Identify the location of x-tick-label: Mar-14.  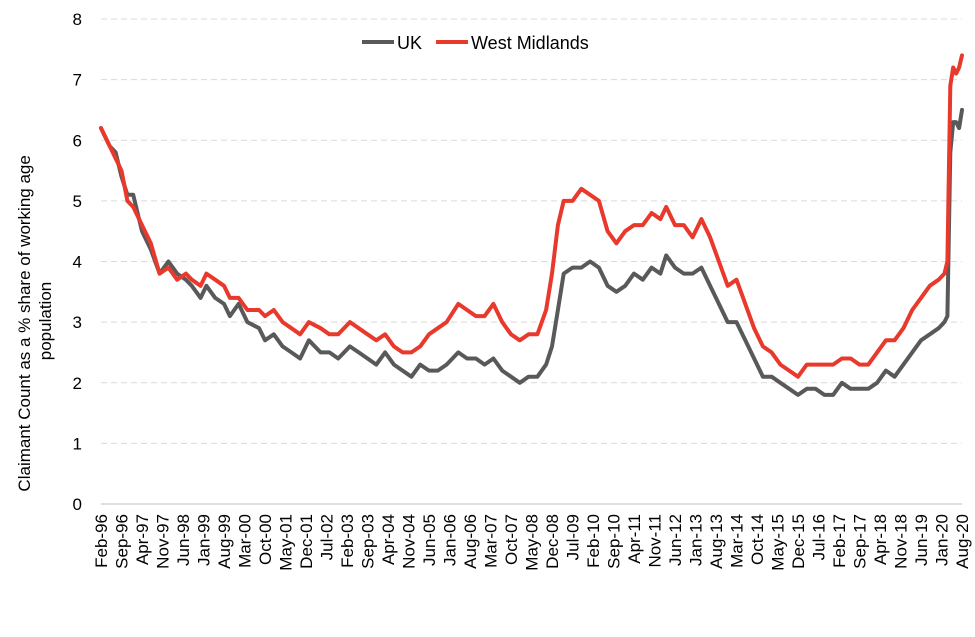
(737, 541).